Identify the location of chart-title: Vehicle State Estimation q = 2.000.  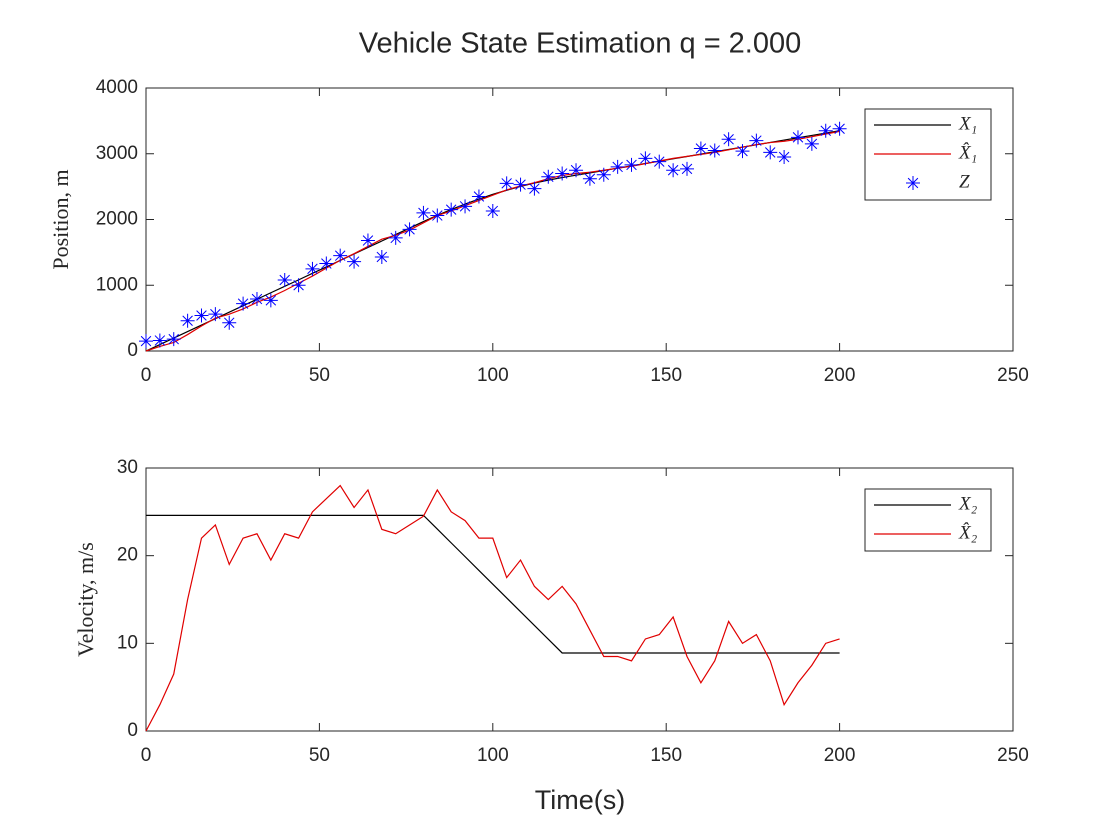
(580, 44).